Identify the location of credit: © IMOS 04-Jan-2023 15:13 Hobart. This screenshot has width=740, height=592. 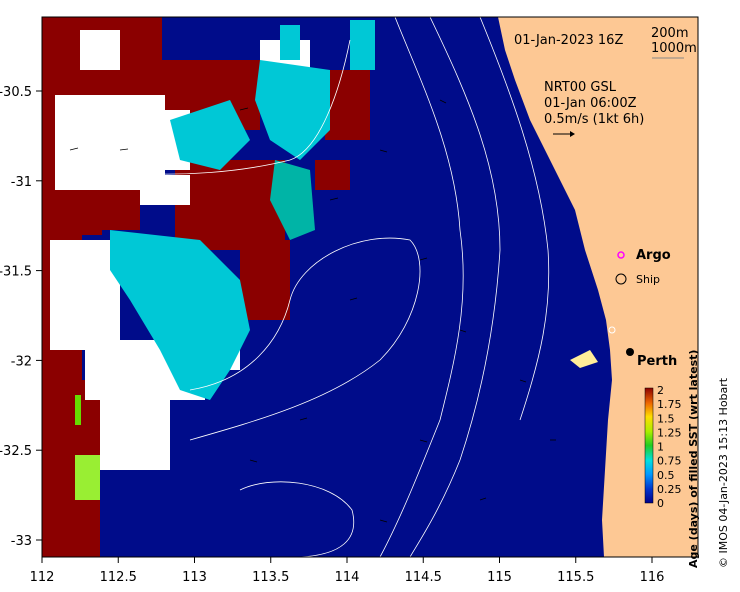
(723, 472).